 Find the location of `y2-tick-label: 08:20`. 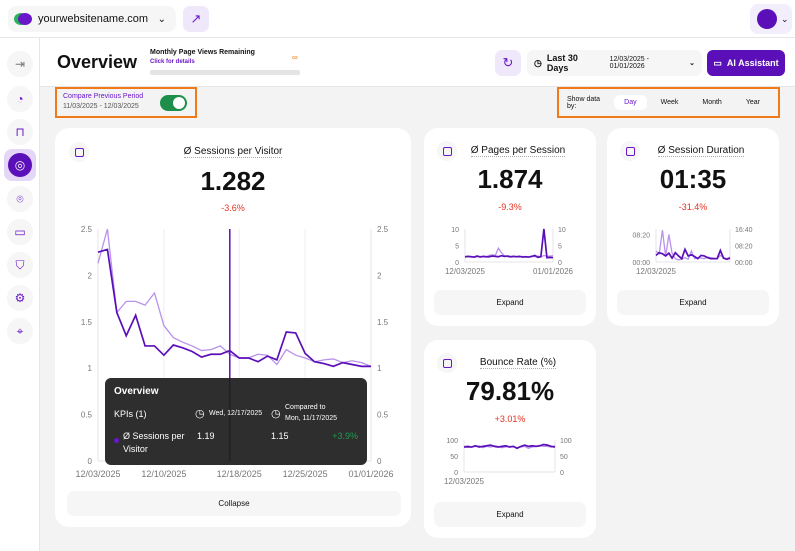

y2-tick-label: 08:20 is located at coordinates (744, 247).